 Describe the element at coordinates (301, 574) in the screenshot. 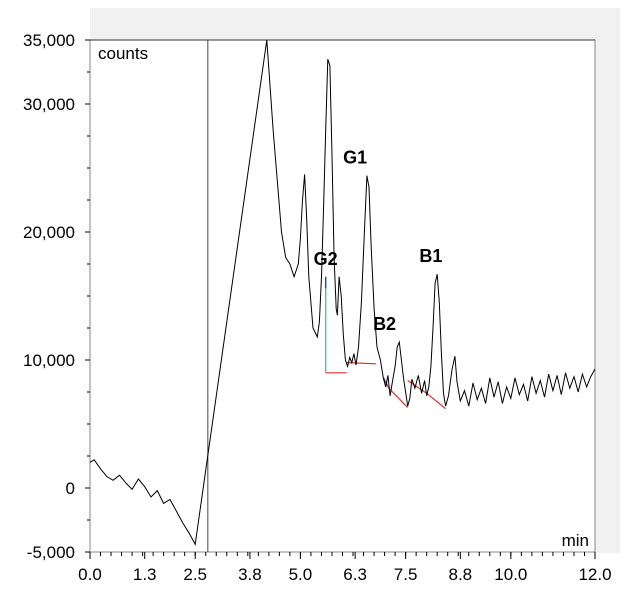

I see `x-tick-label: 5.0` at that location.